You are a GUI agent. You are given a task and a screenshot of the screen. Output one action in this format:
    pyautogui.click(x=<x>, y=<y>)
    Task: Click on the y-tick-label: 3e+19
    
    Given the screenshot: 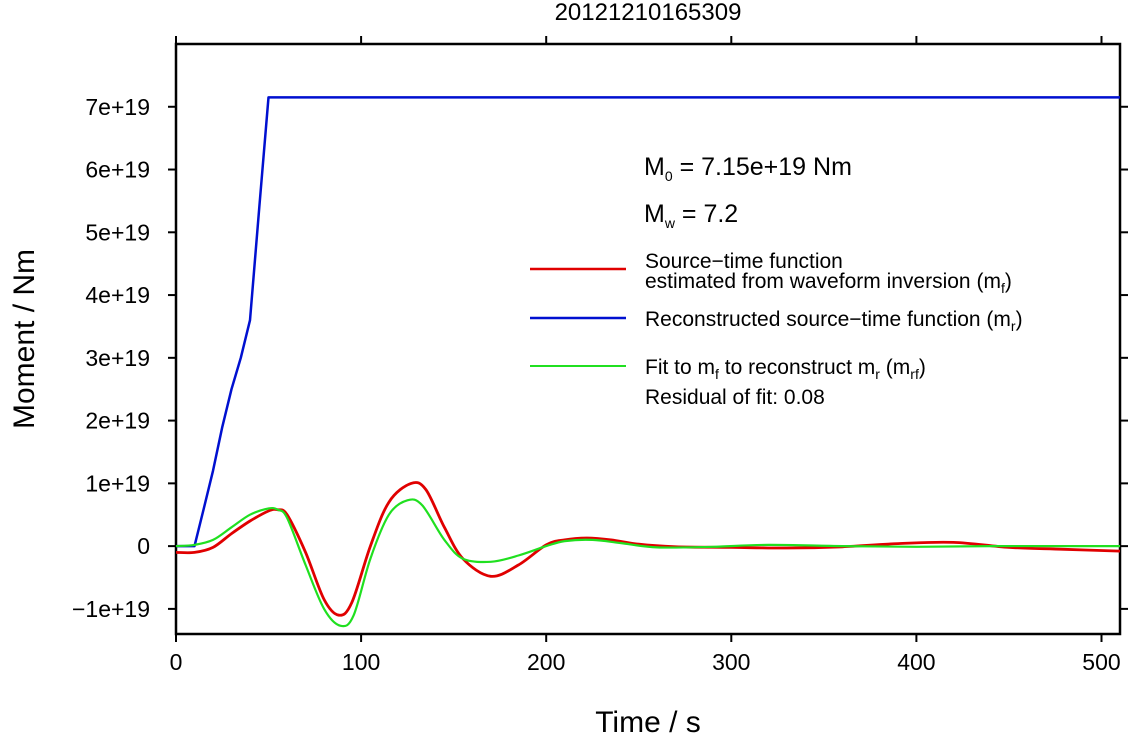 What is the action you would take?
    pyautogui.click(x=117, y=358)
    